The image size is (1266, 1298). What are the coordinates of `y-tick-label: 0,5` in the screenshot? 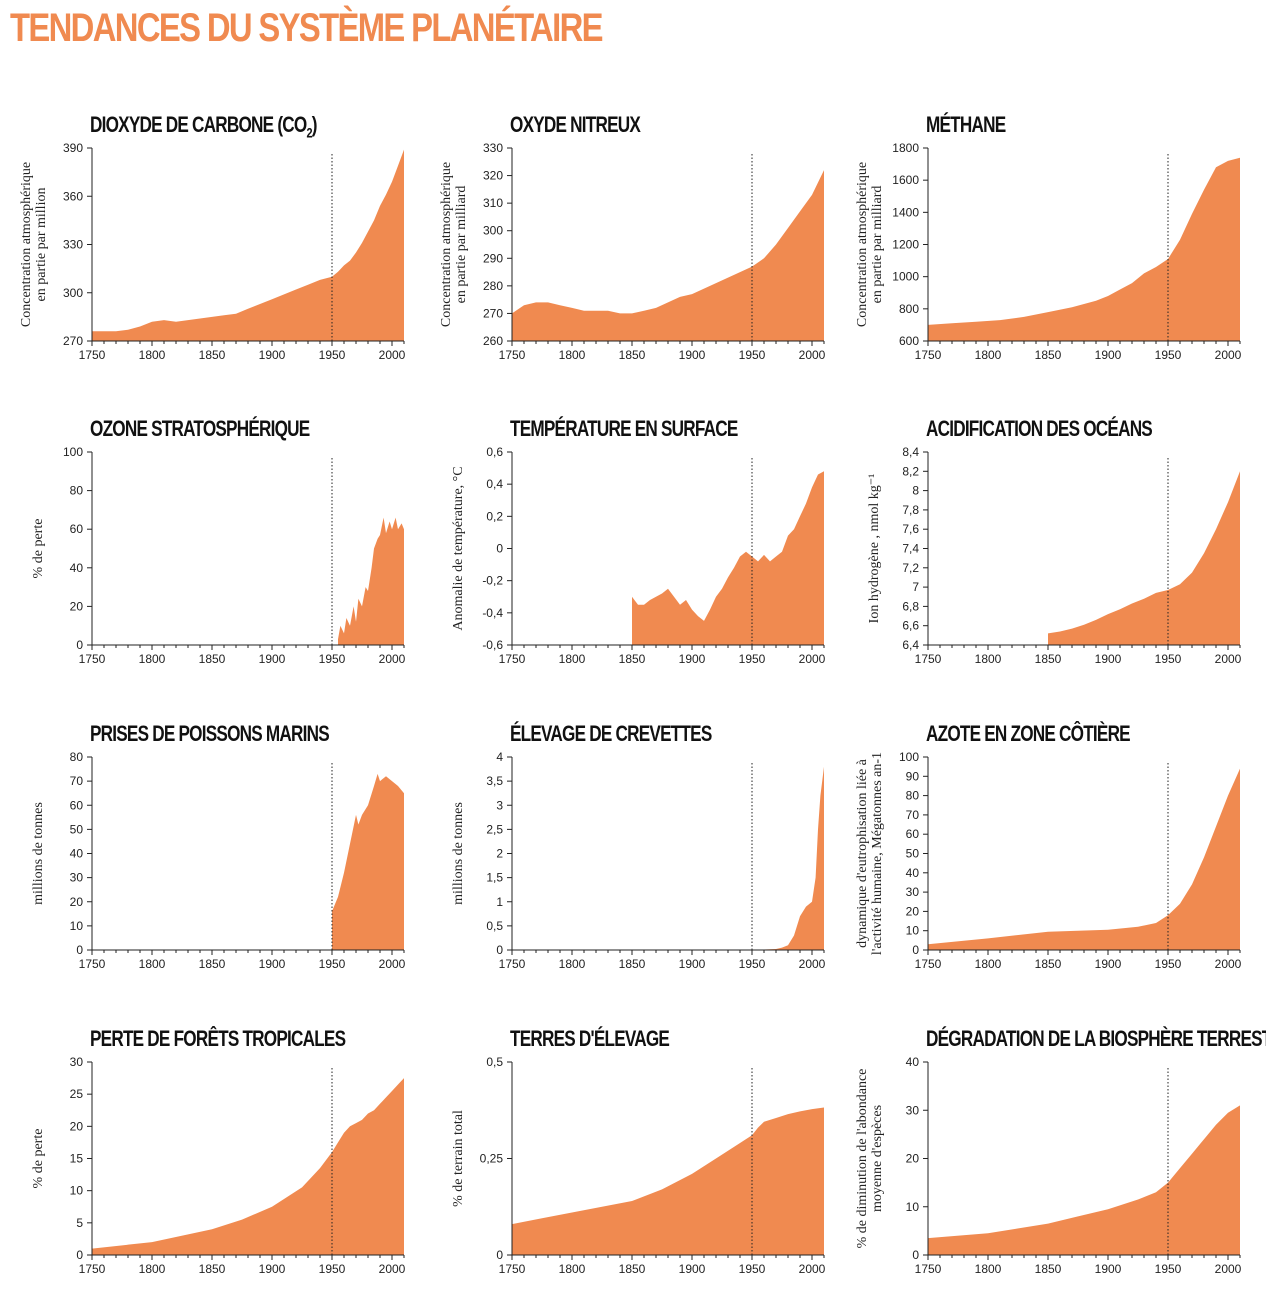 It's located at (494, 1062).